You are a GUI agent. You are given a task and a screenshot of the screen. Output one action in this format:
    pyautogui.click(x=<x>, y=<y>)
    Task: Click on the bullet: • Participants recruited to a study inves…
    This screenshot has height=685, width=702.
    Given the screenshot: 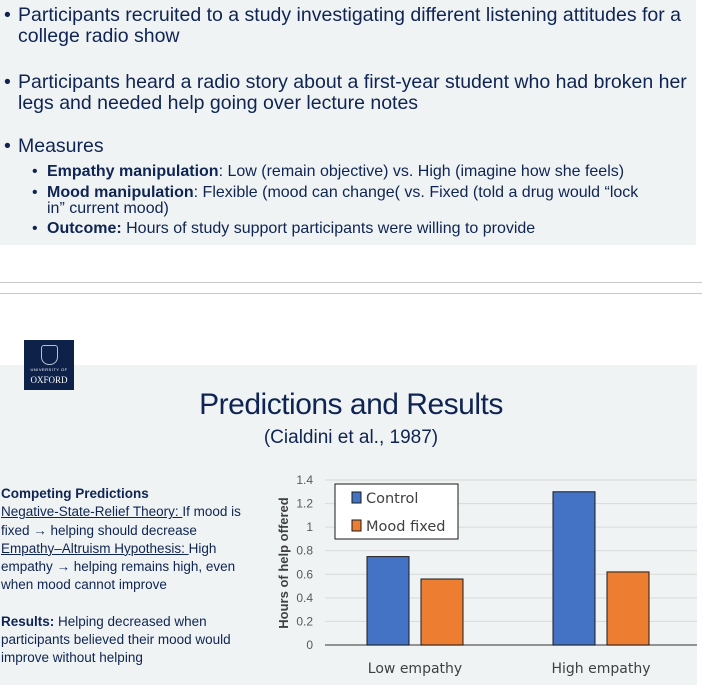 What is the action you would take?
    pyautogui.click(x=350, y=26)
    